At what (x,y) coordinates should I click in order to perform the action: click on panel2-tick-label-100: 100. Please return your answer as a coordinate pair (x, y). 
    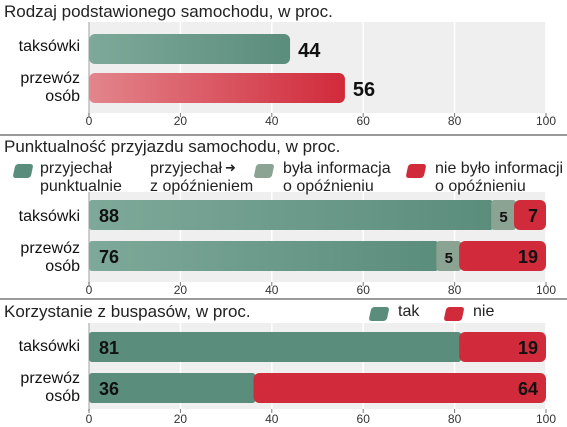
    Looking at the image, I should click on (546, 290).